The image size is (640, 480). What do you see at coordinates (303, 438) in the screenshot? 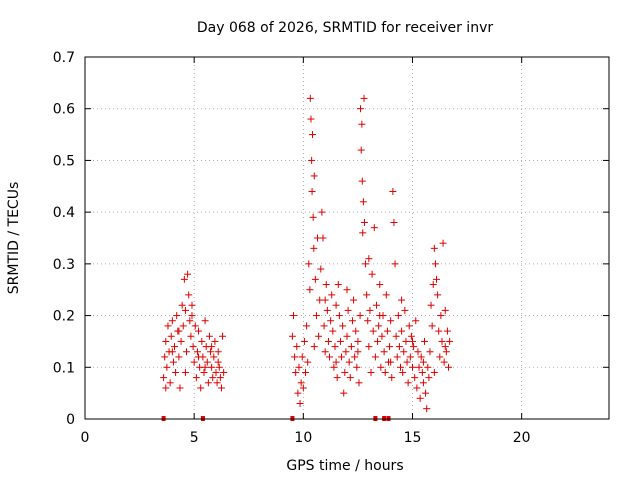
I see `x-tick-label: 10` at bounding box center [303, 438].